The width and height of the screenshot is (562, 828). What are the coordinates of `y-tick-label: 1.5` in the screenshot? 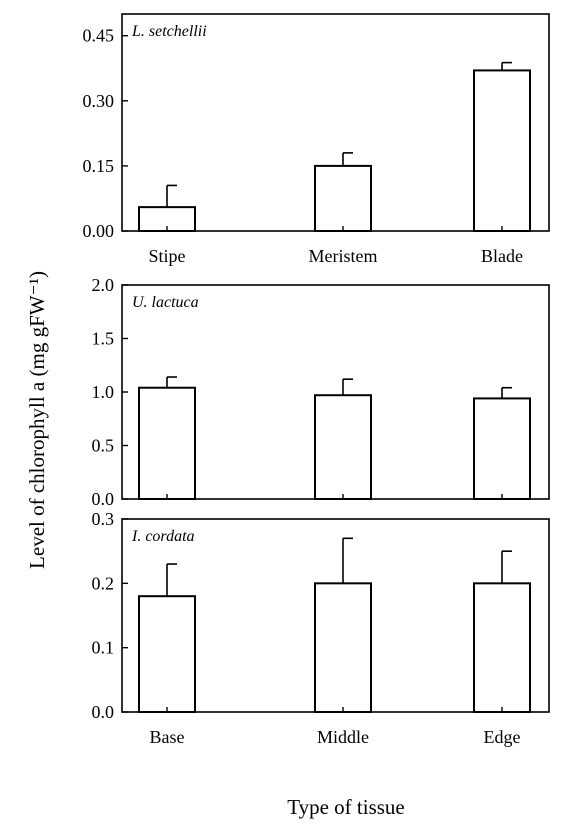 It's located at (103, 339).